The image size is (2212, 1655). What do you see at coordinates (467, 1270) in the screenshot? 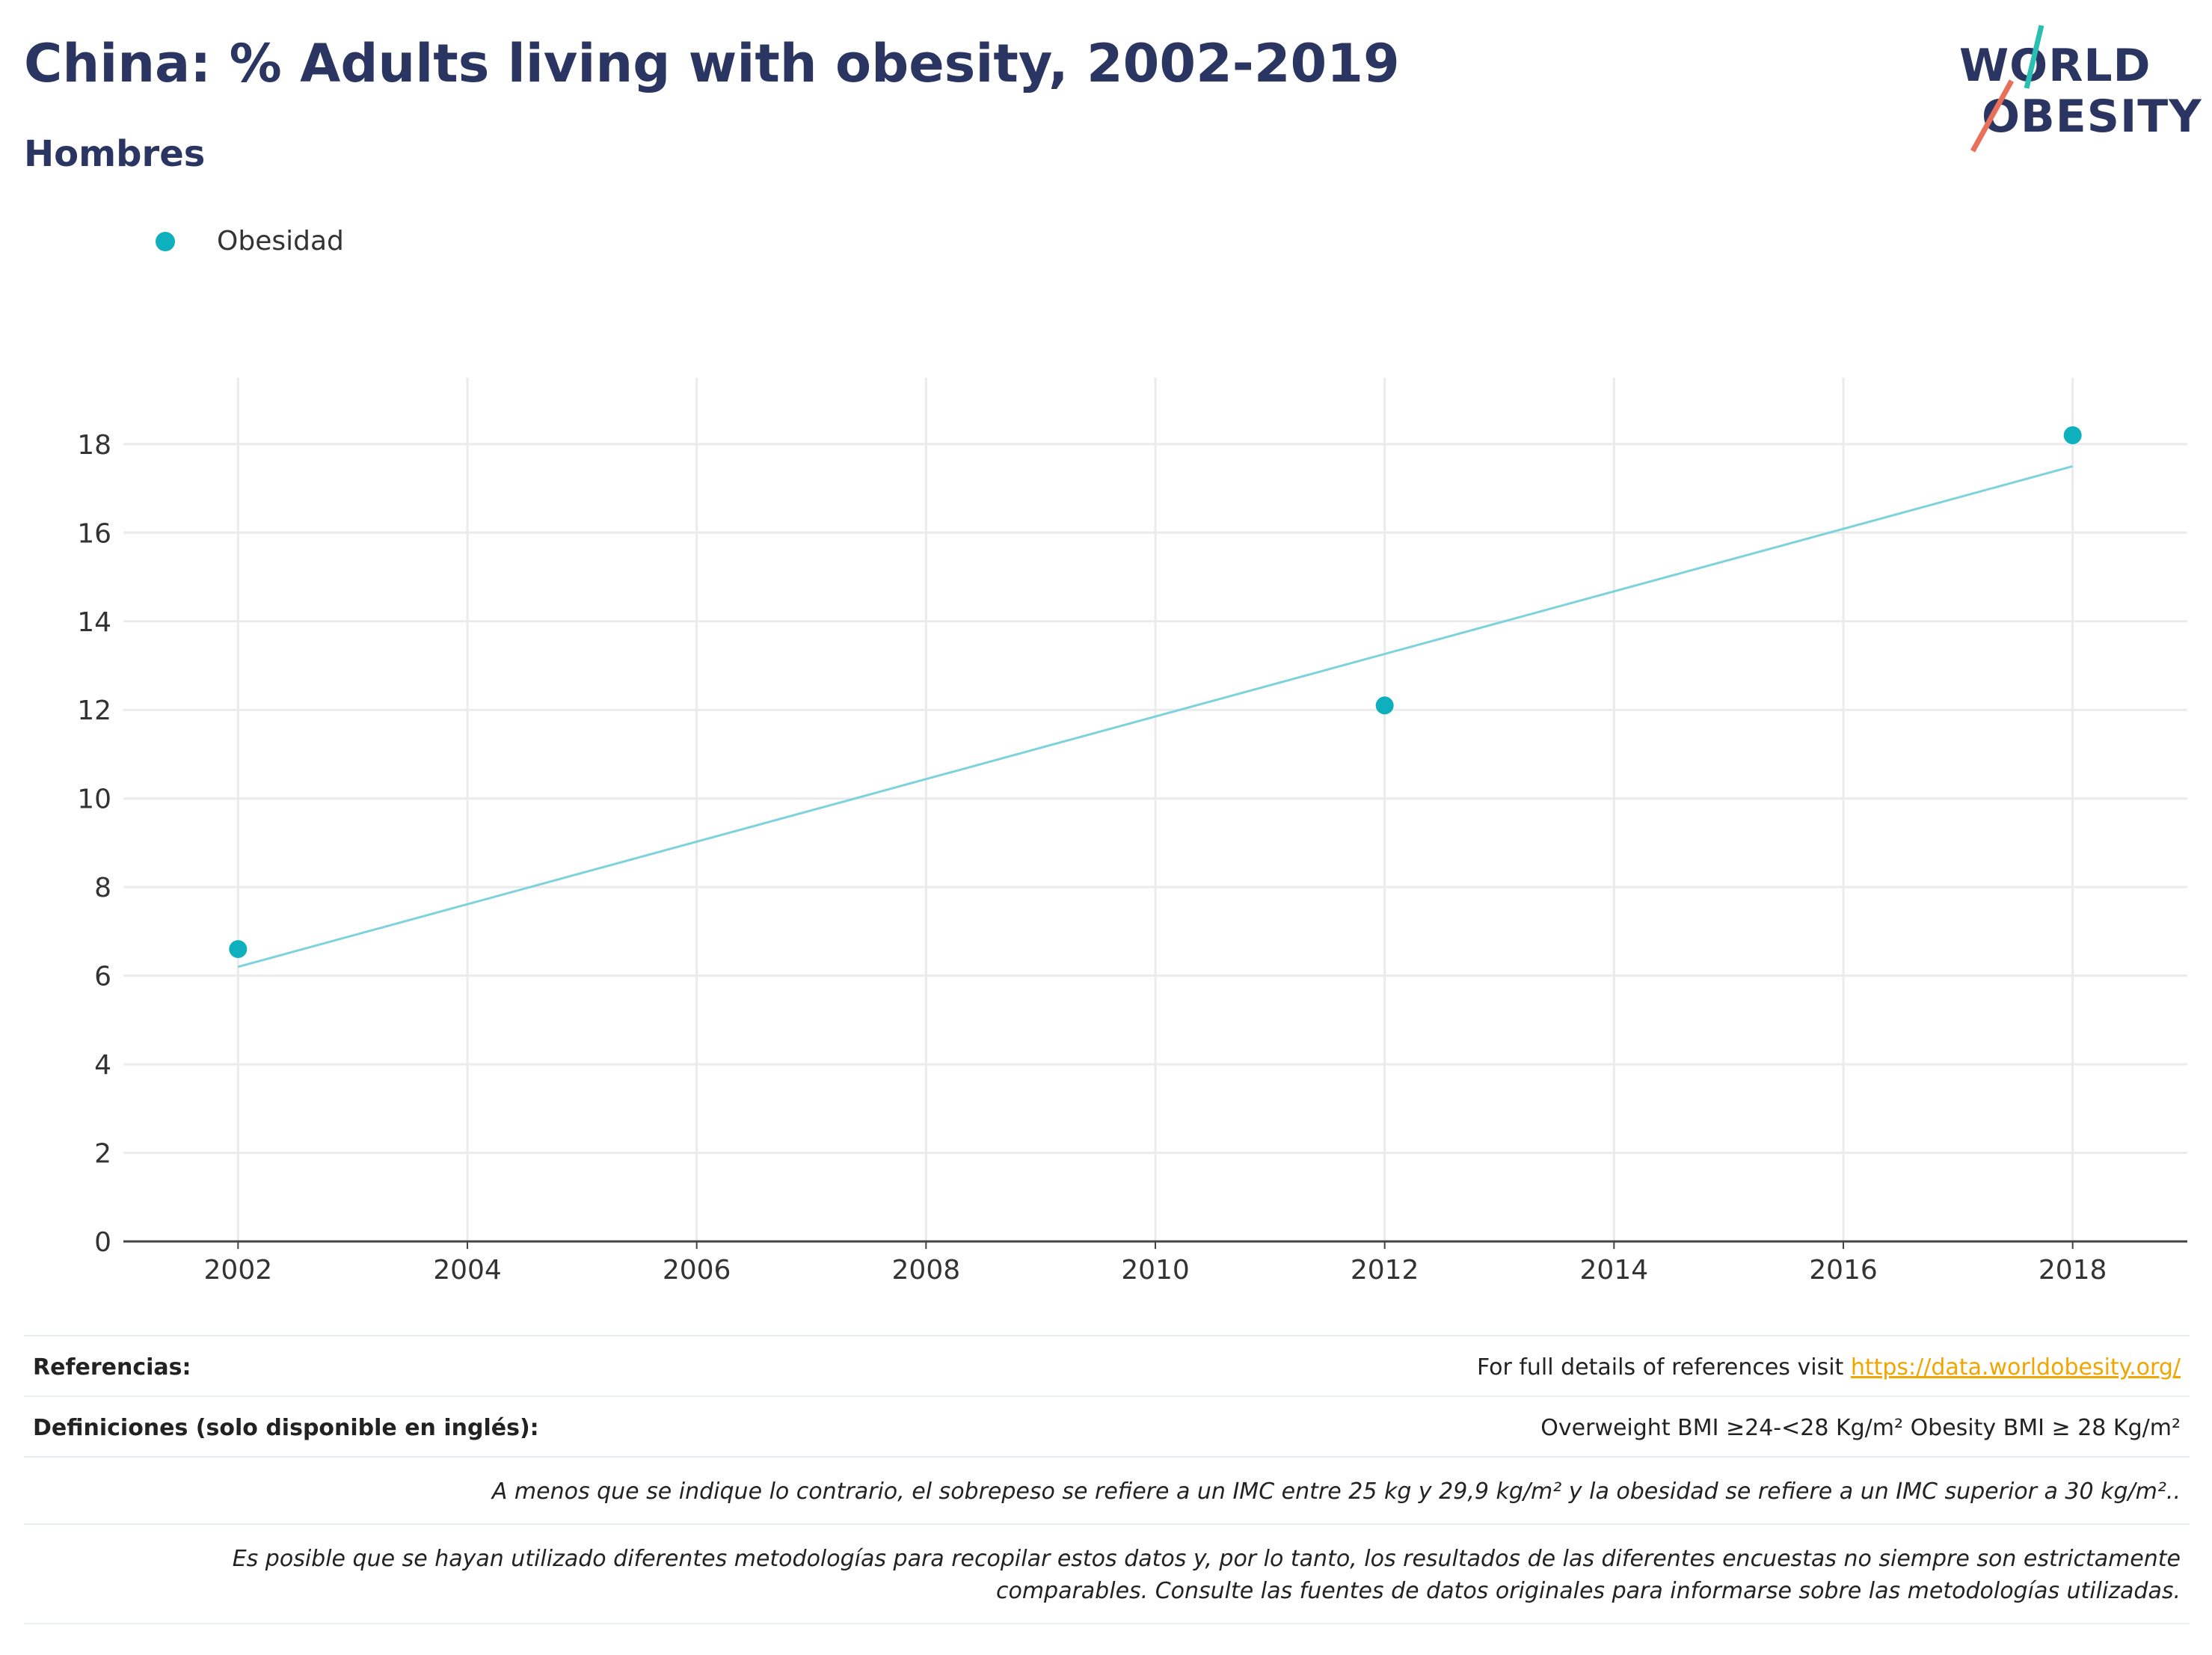
I see `x-tick-label: 2004` at bounding box center [467, 1270].